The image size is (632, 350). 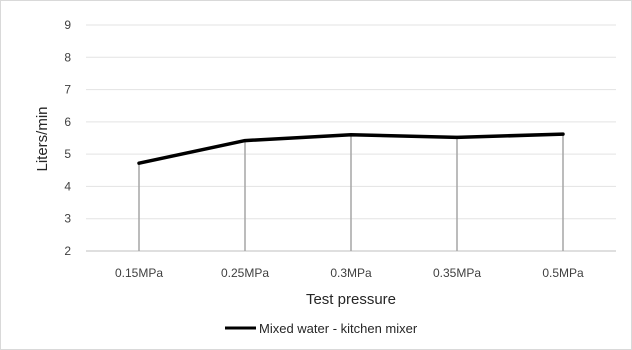 I want to click on y-tick-label-2: 2, so click(x=67, y=251).